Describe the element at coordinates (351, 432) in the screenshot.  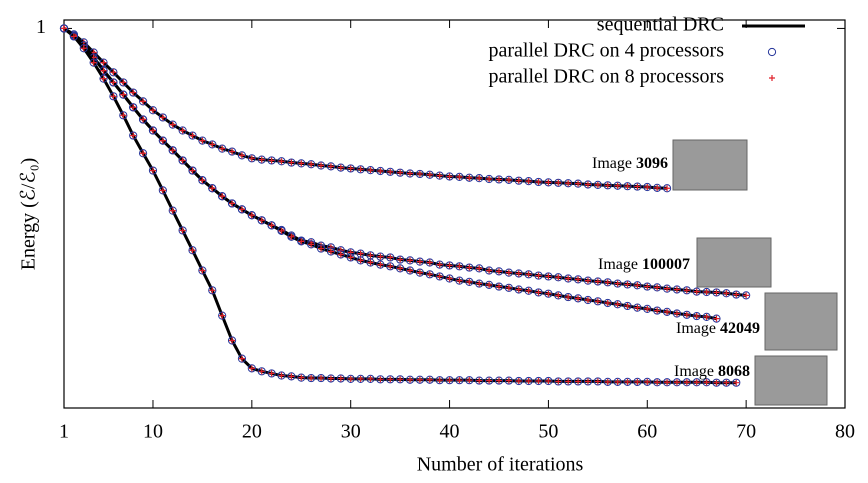
I see `x-tick-label: 30` at that location.